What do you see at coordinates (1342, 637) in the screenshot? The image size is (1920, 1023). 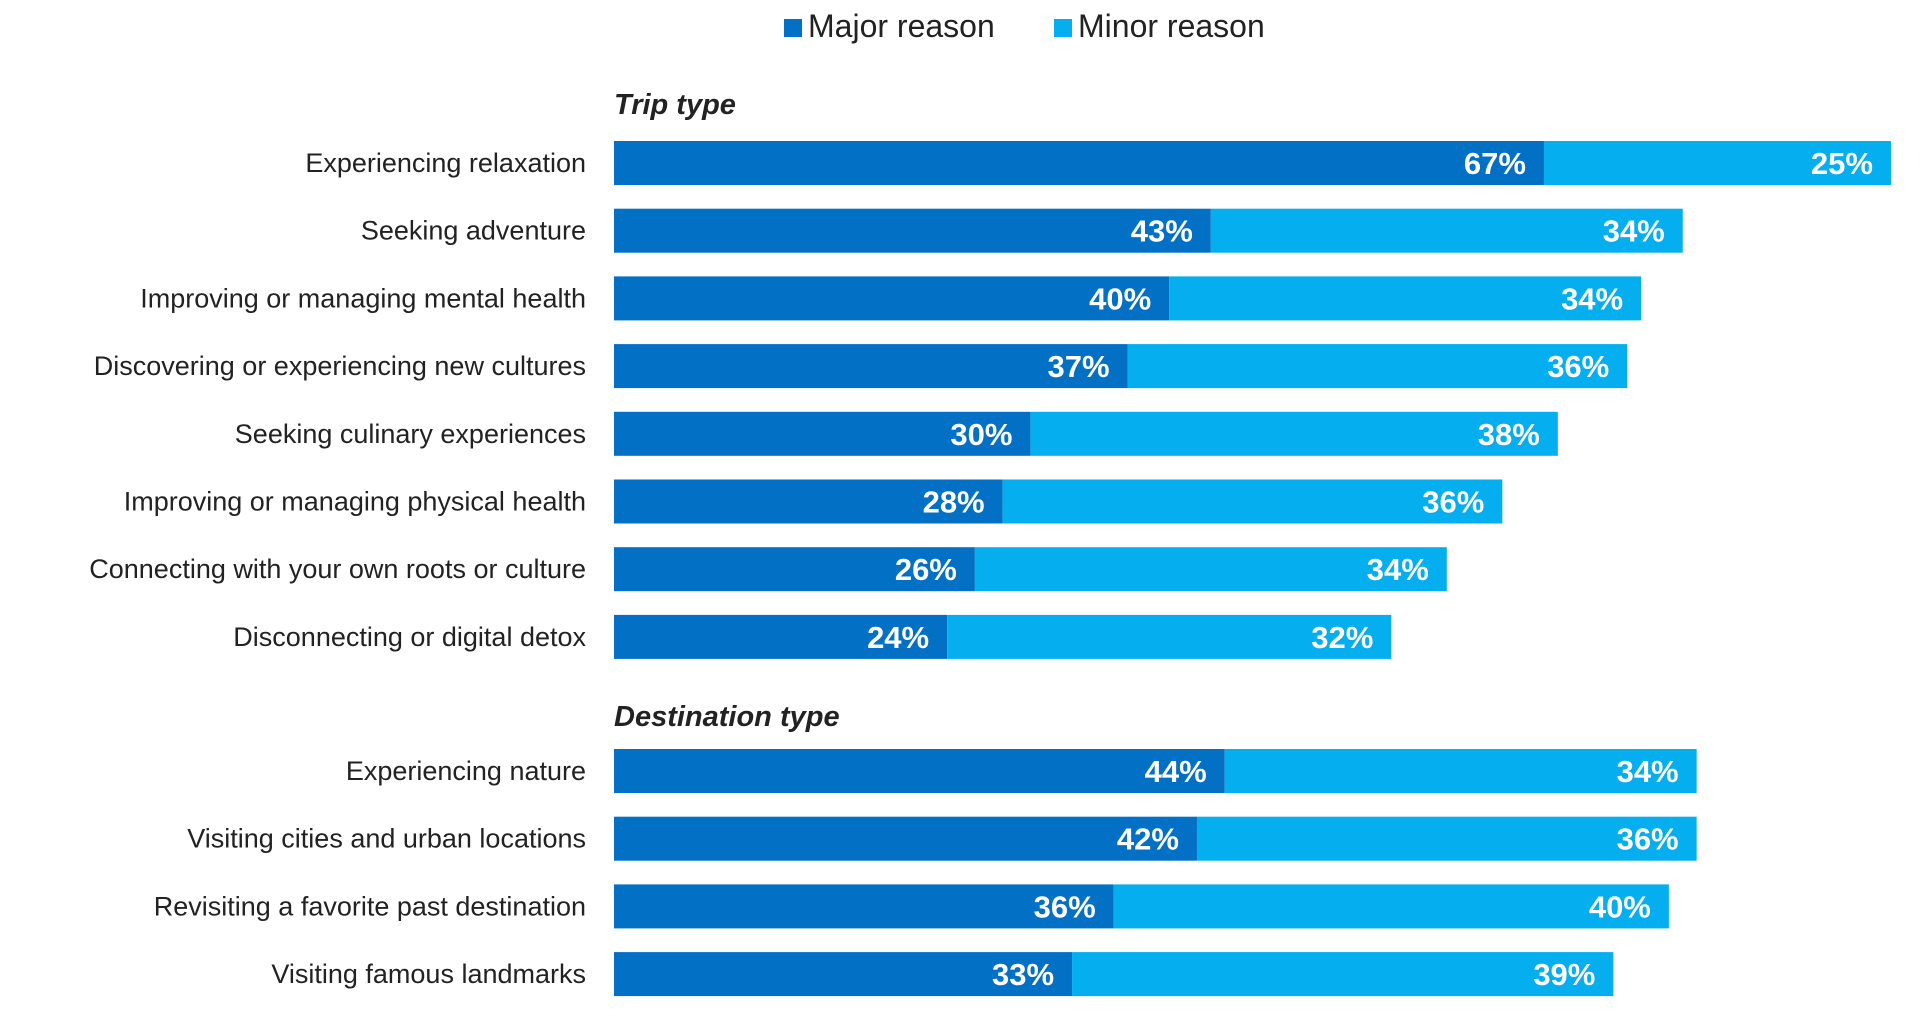 I see `value-label-minor: 32%` at bounding box center [1342, 637].